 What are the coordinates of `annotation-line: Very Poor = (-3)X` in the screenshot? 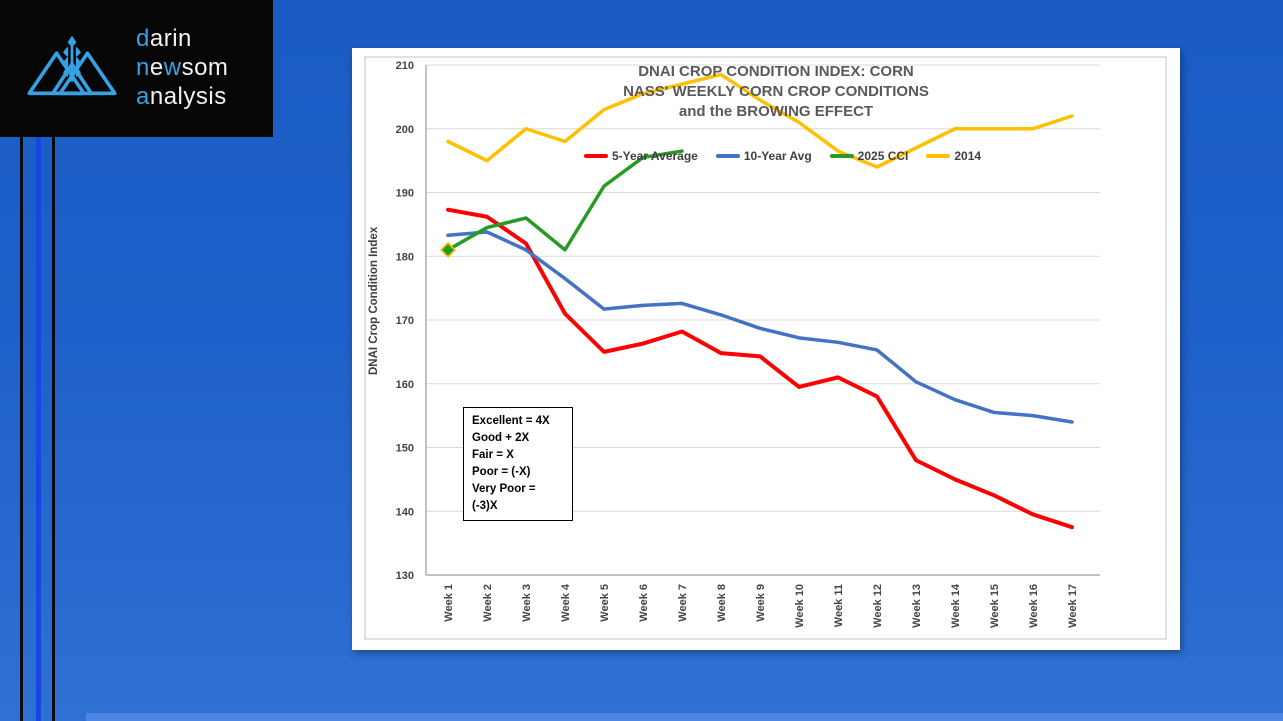 It's located at (504, 497).